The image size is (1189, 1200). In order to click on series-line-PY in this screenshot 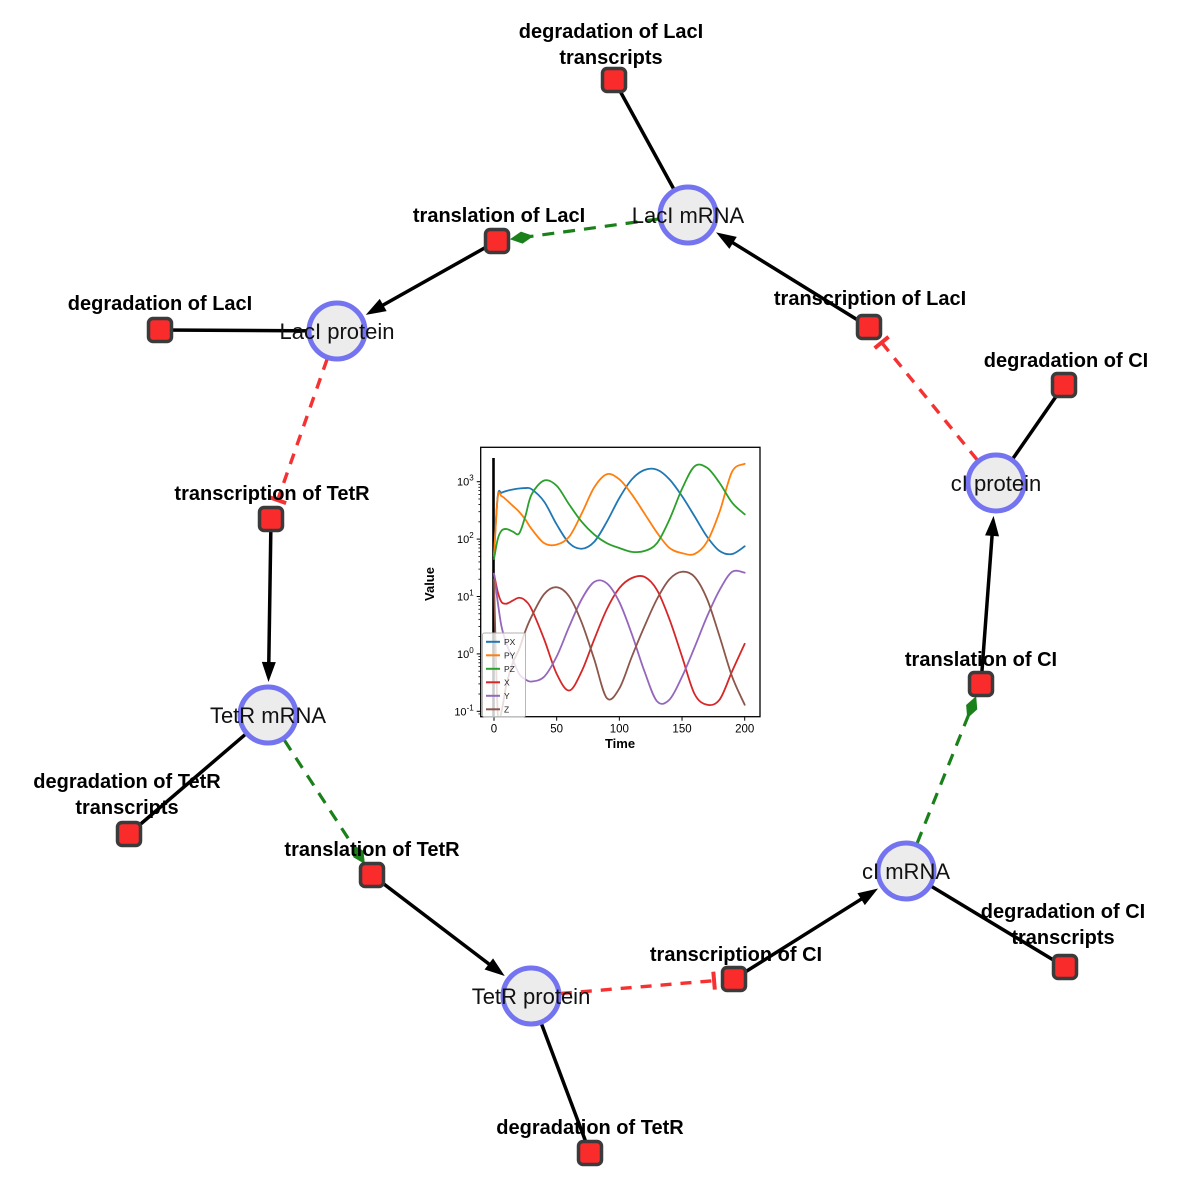, I will do `click(619, 510)`.